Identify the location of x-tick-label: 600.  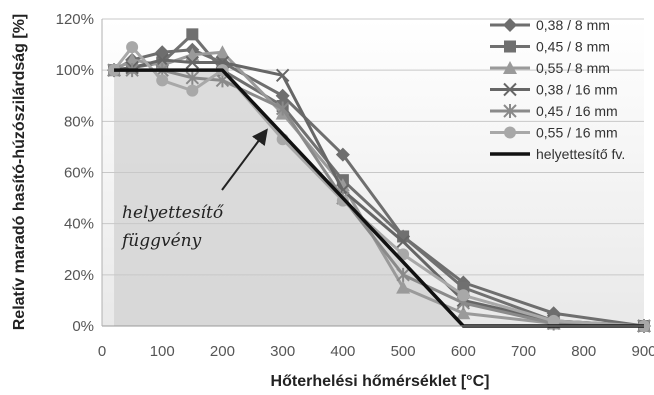
(463, 351).